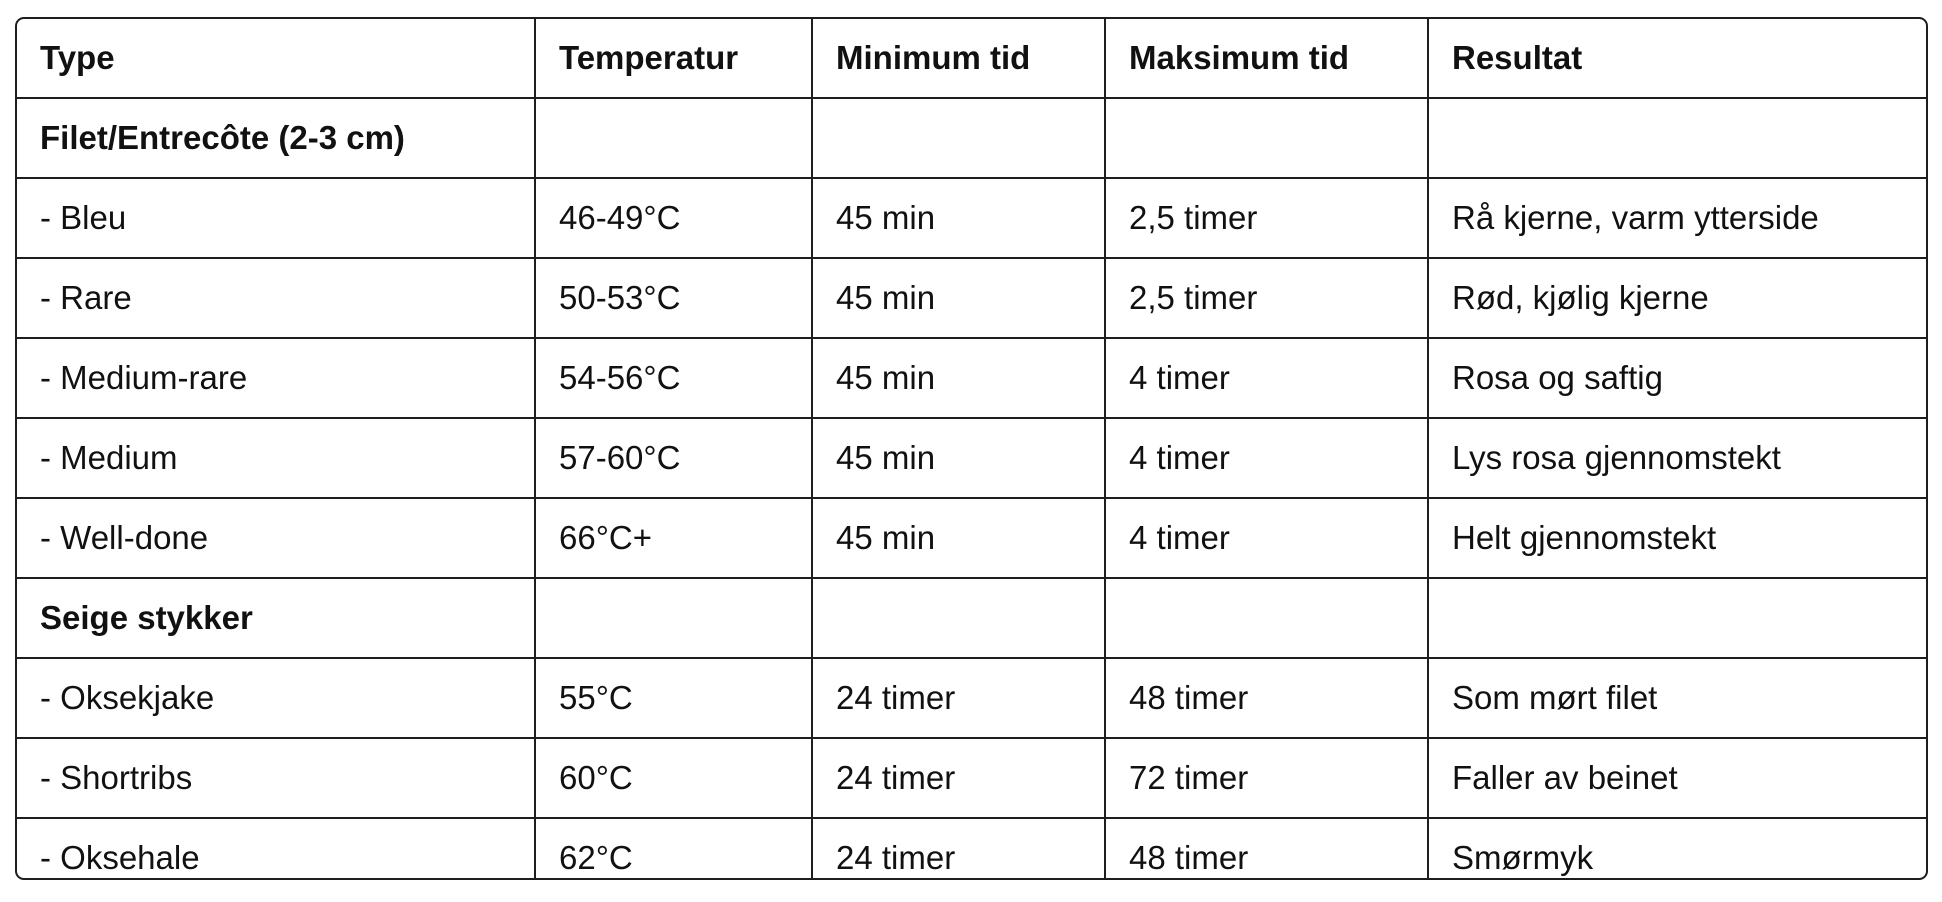  What do you see at coordinates (673, 847) in the screenshot?
I see `cell: 62°C` at bounding box center [673, 847].